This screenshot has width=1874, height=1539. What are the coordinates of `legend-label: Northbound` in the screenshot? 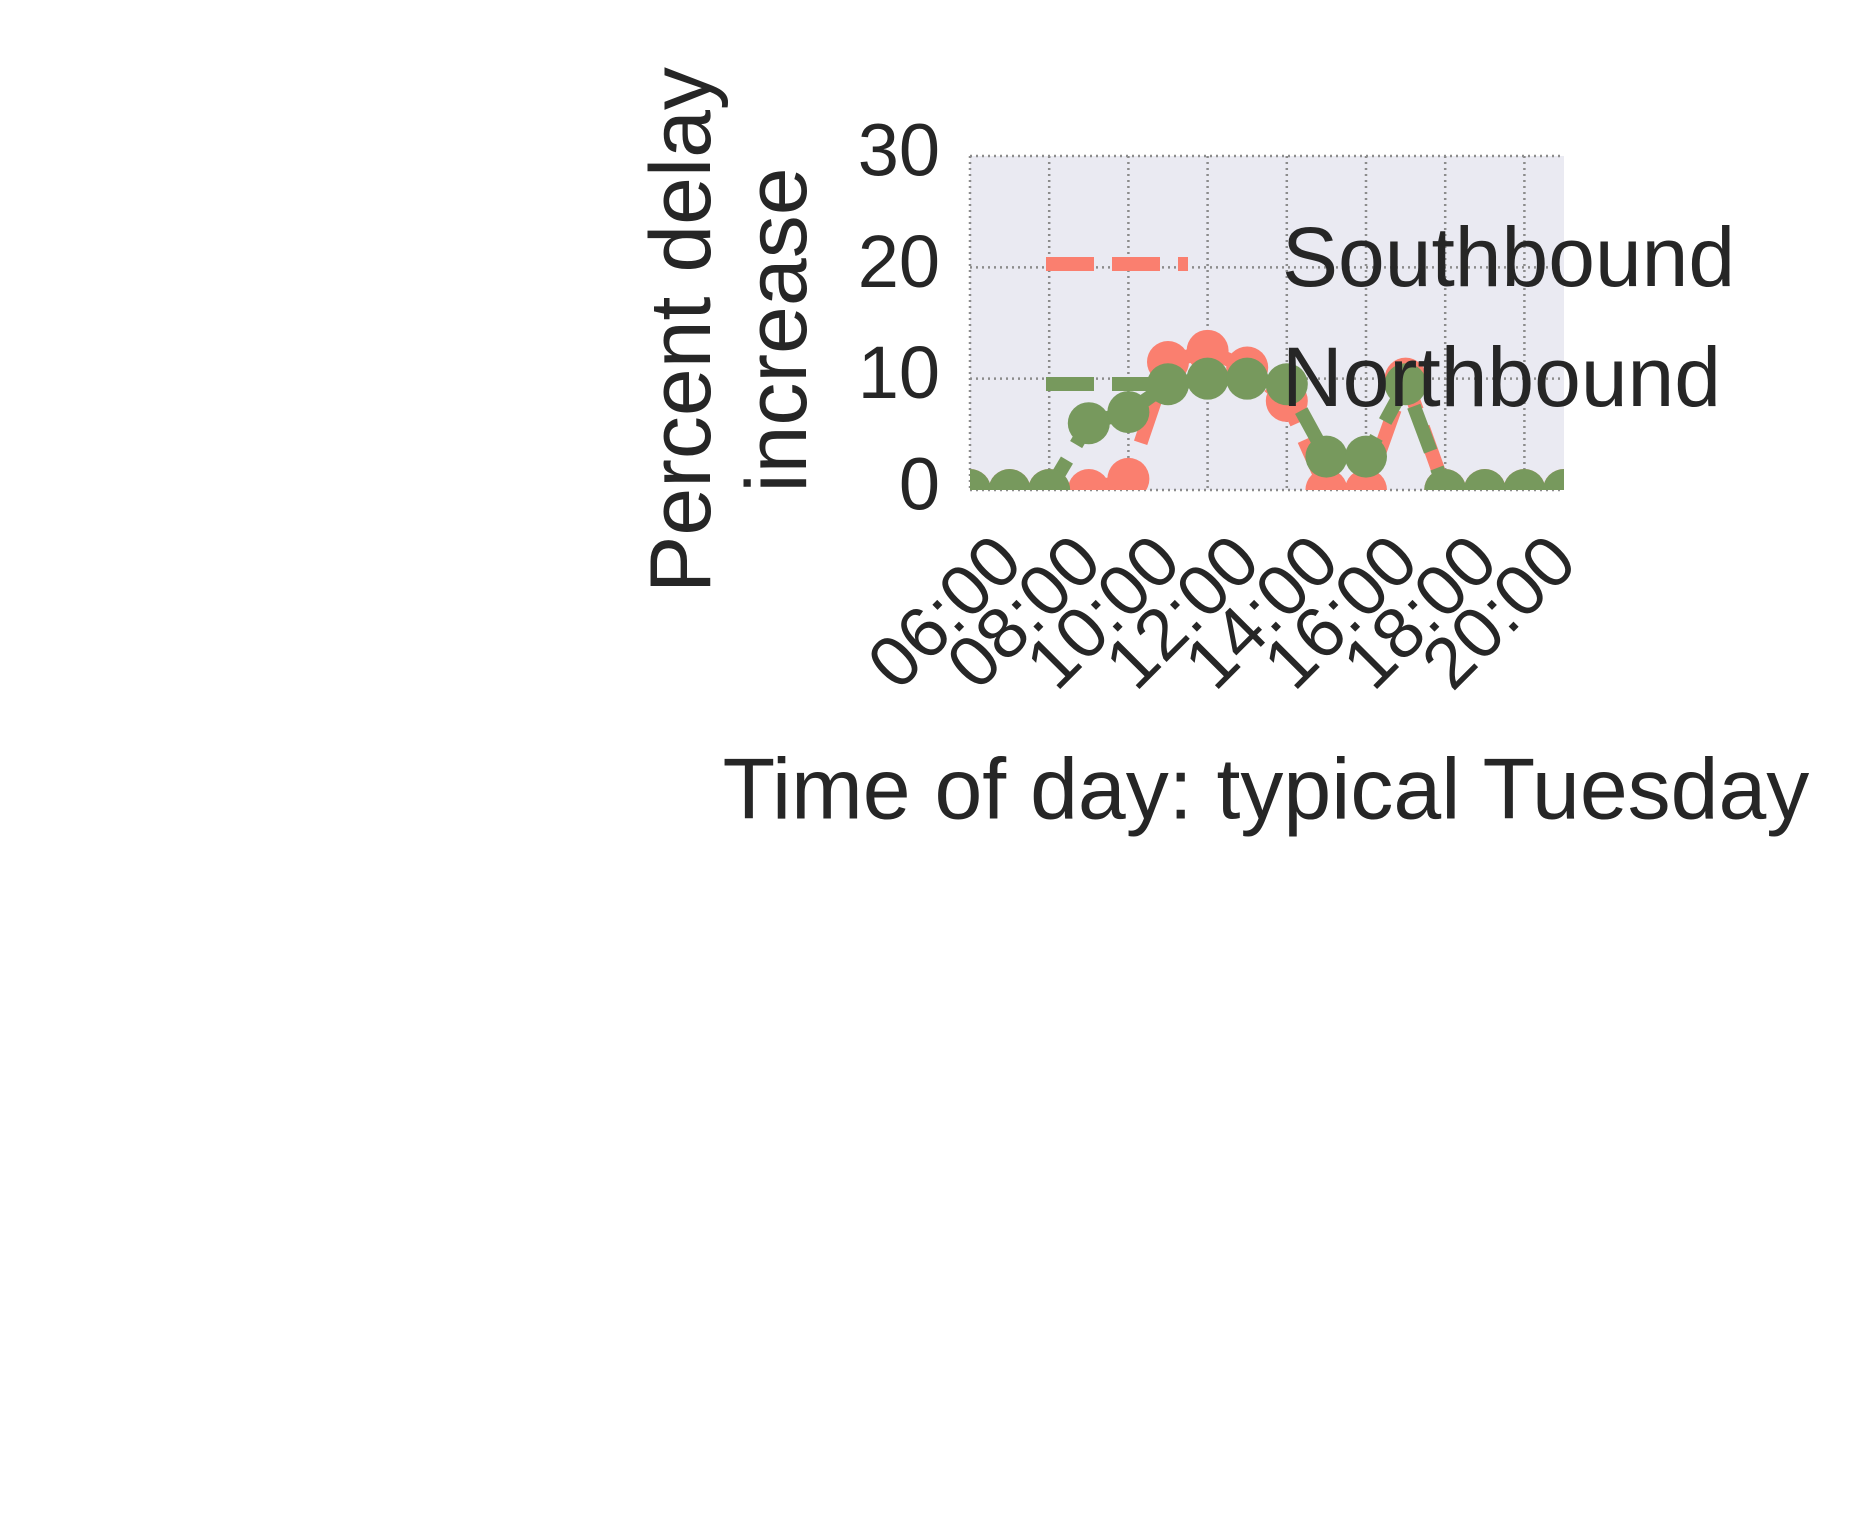 It's located at (1501, 377).